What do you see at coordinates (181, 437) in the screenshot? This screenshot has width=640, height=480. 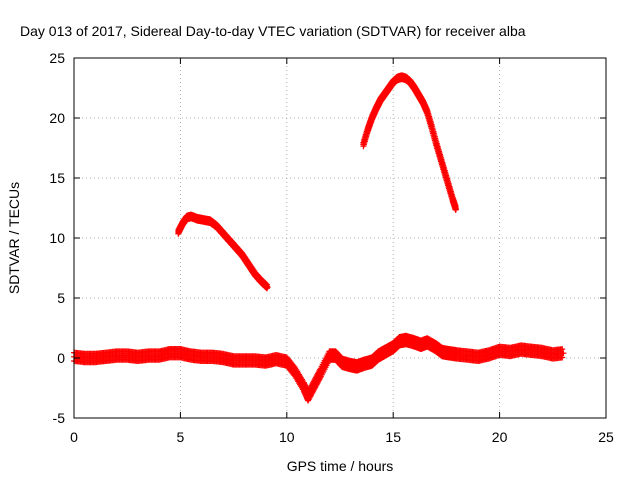 I see `x-tick-label: 5` at bounding box center [181, 437].